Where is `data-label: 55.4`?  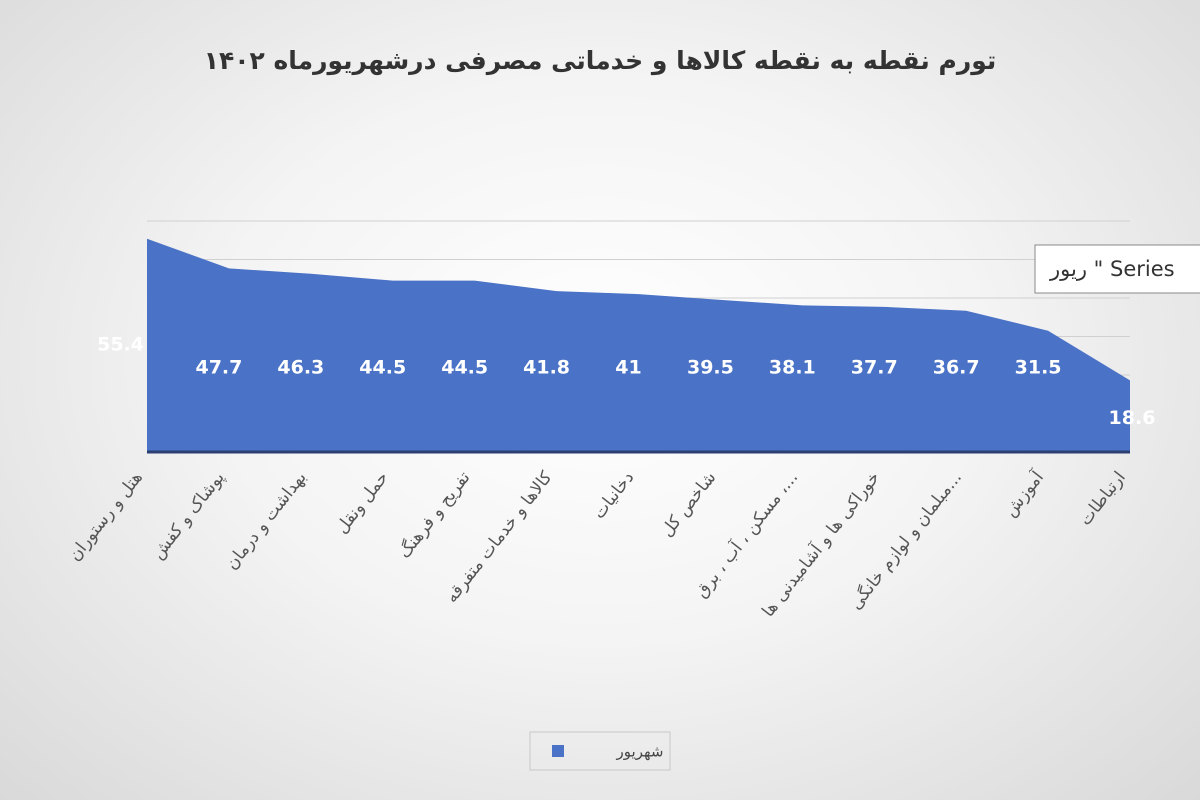
data-label: 55.4 is located at coordinates (120, 345).